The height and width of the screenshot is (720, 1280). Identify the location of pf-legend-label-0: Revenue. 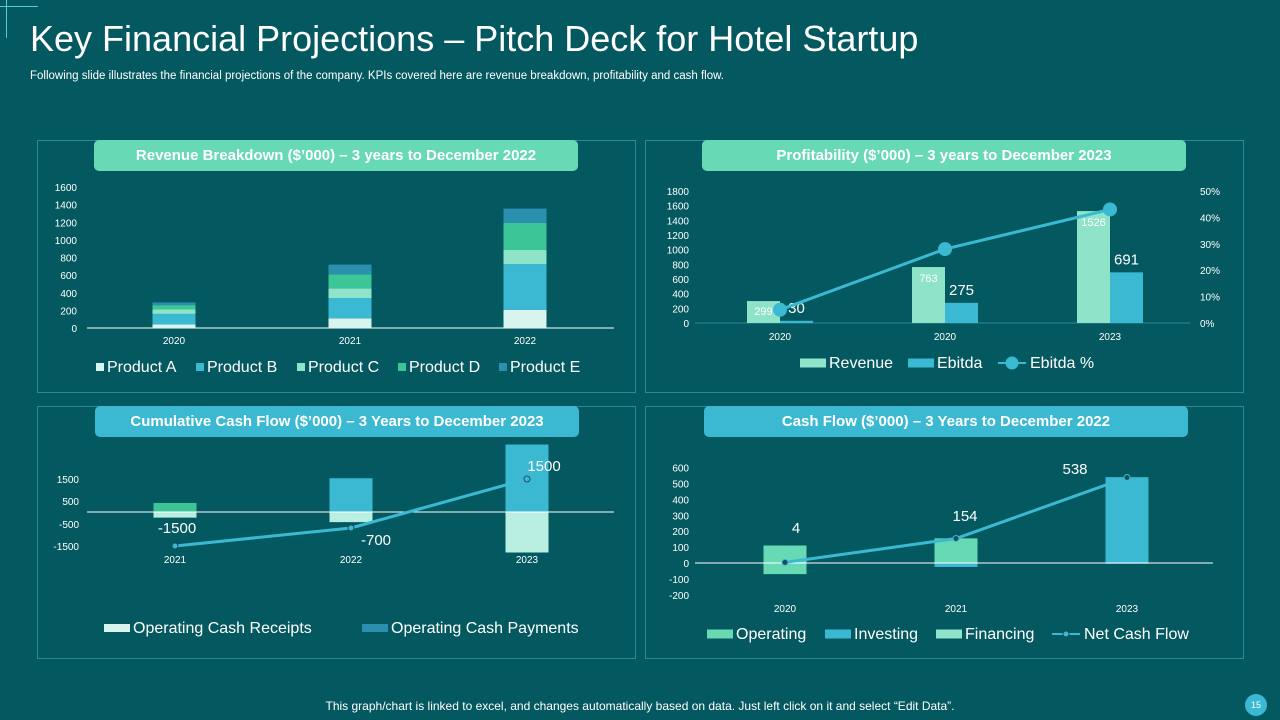
(861, 363).